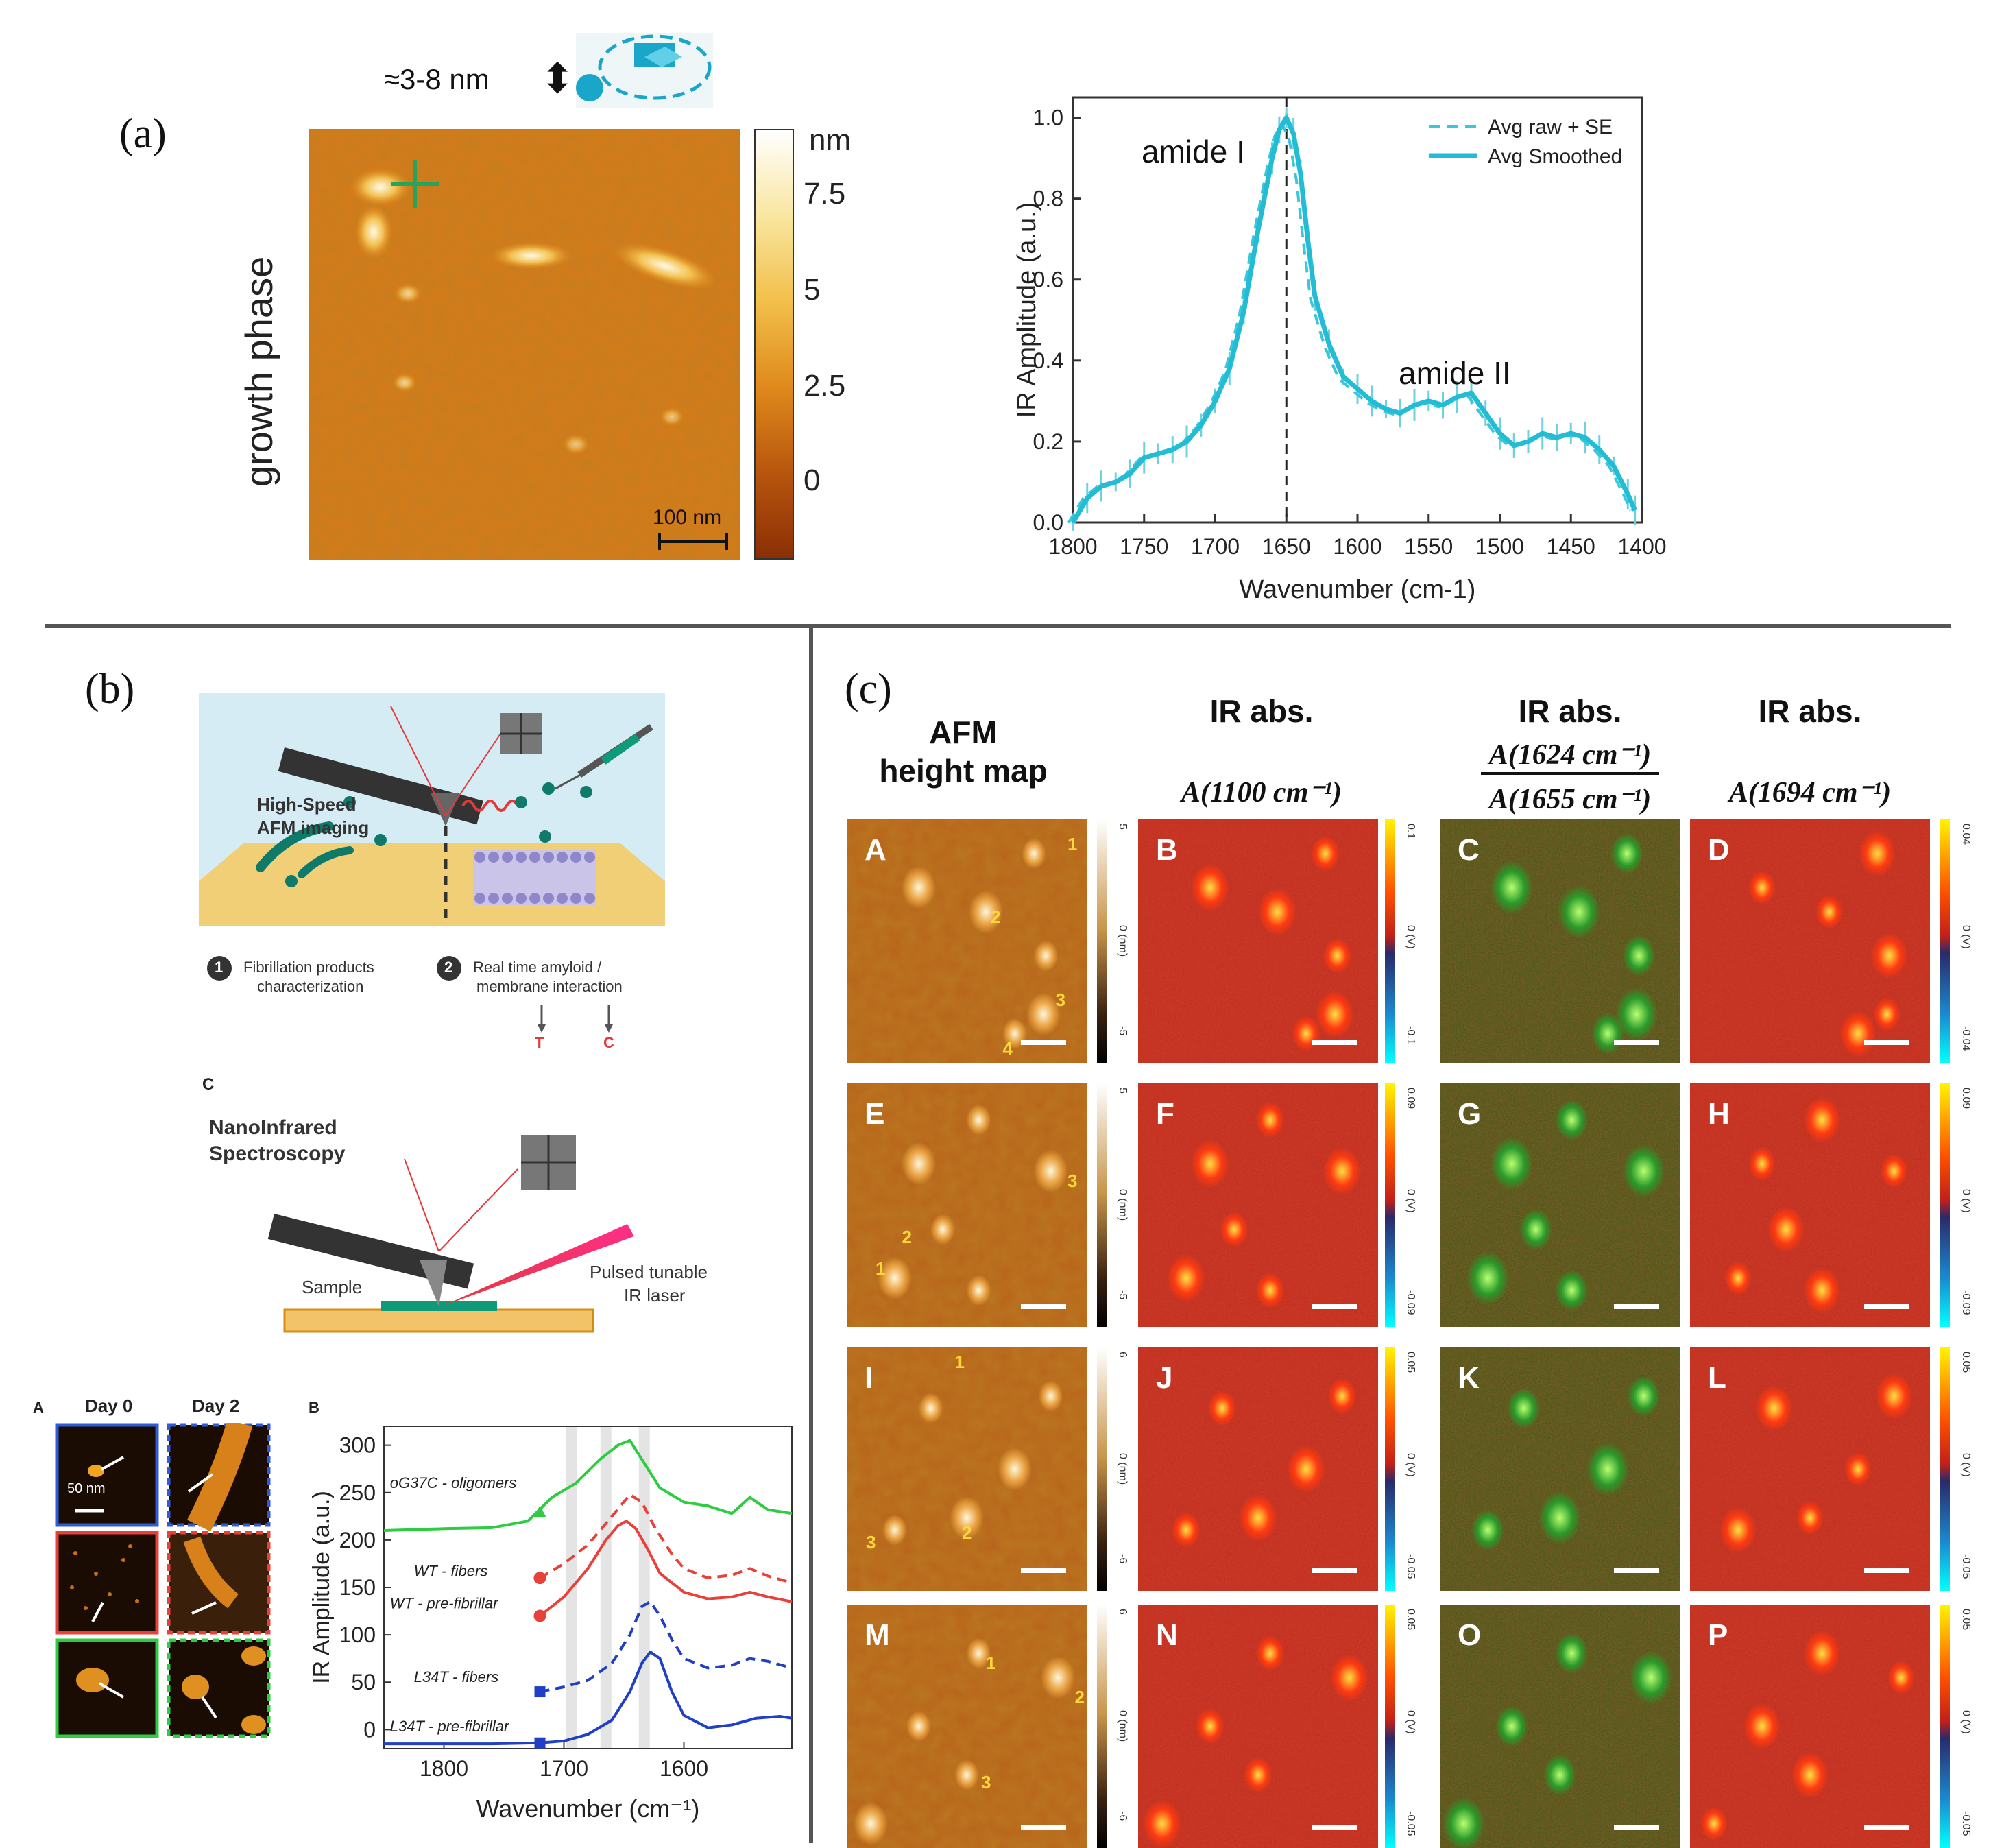  What do you see at coordinates (1048, 360) in the screenshot?
I see `y-tick-label: 0.4` at bounding box center [1048, 360].